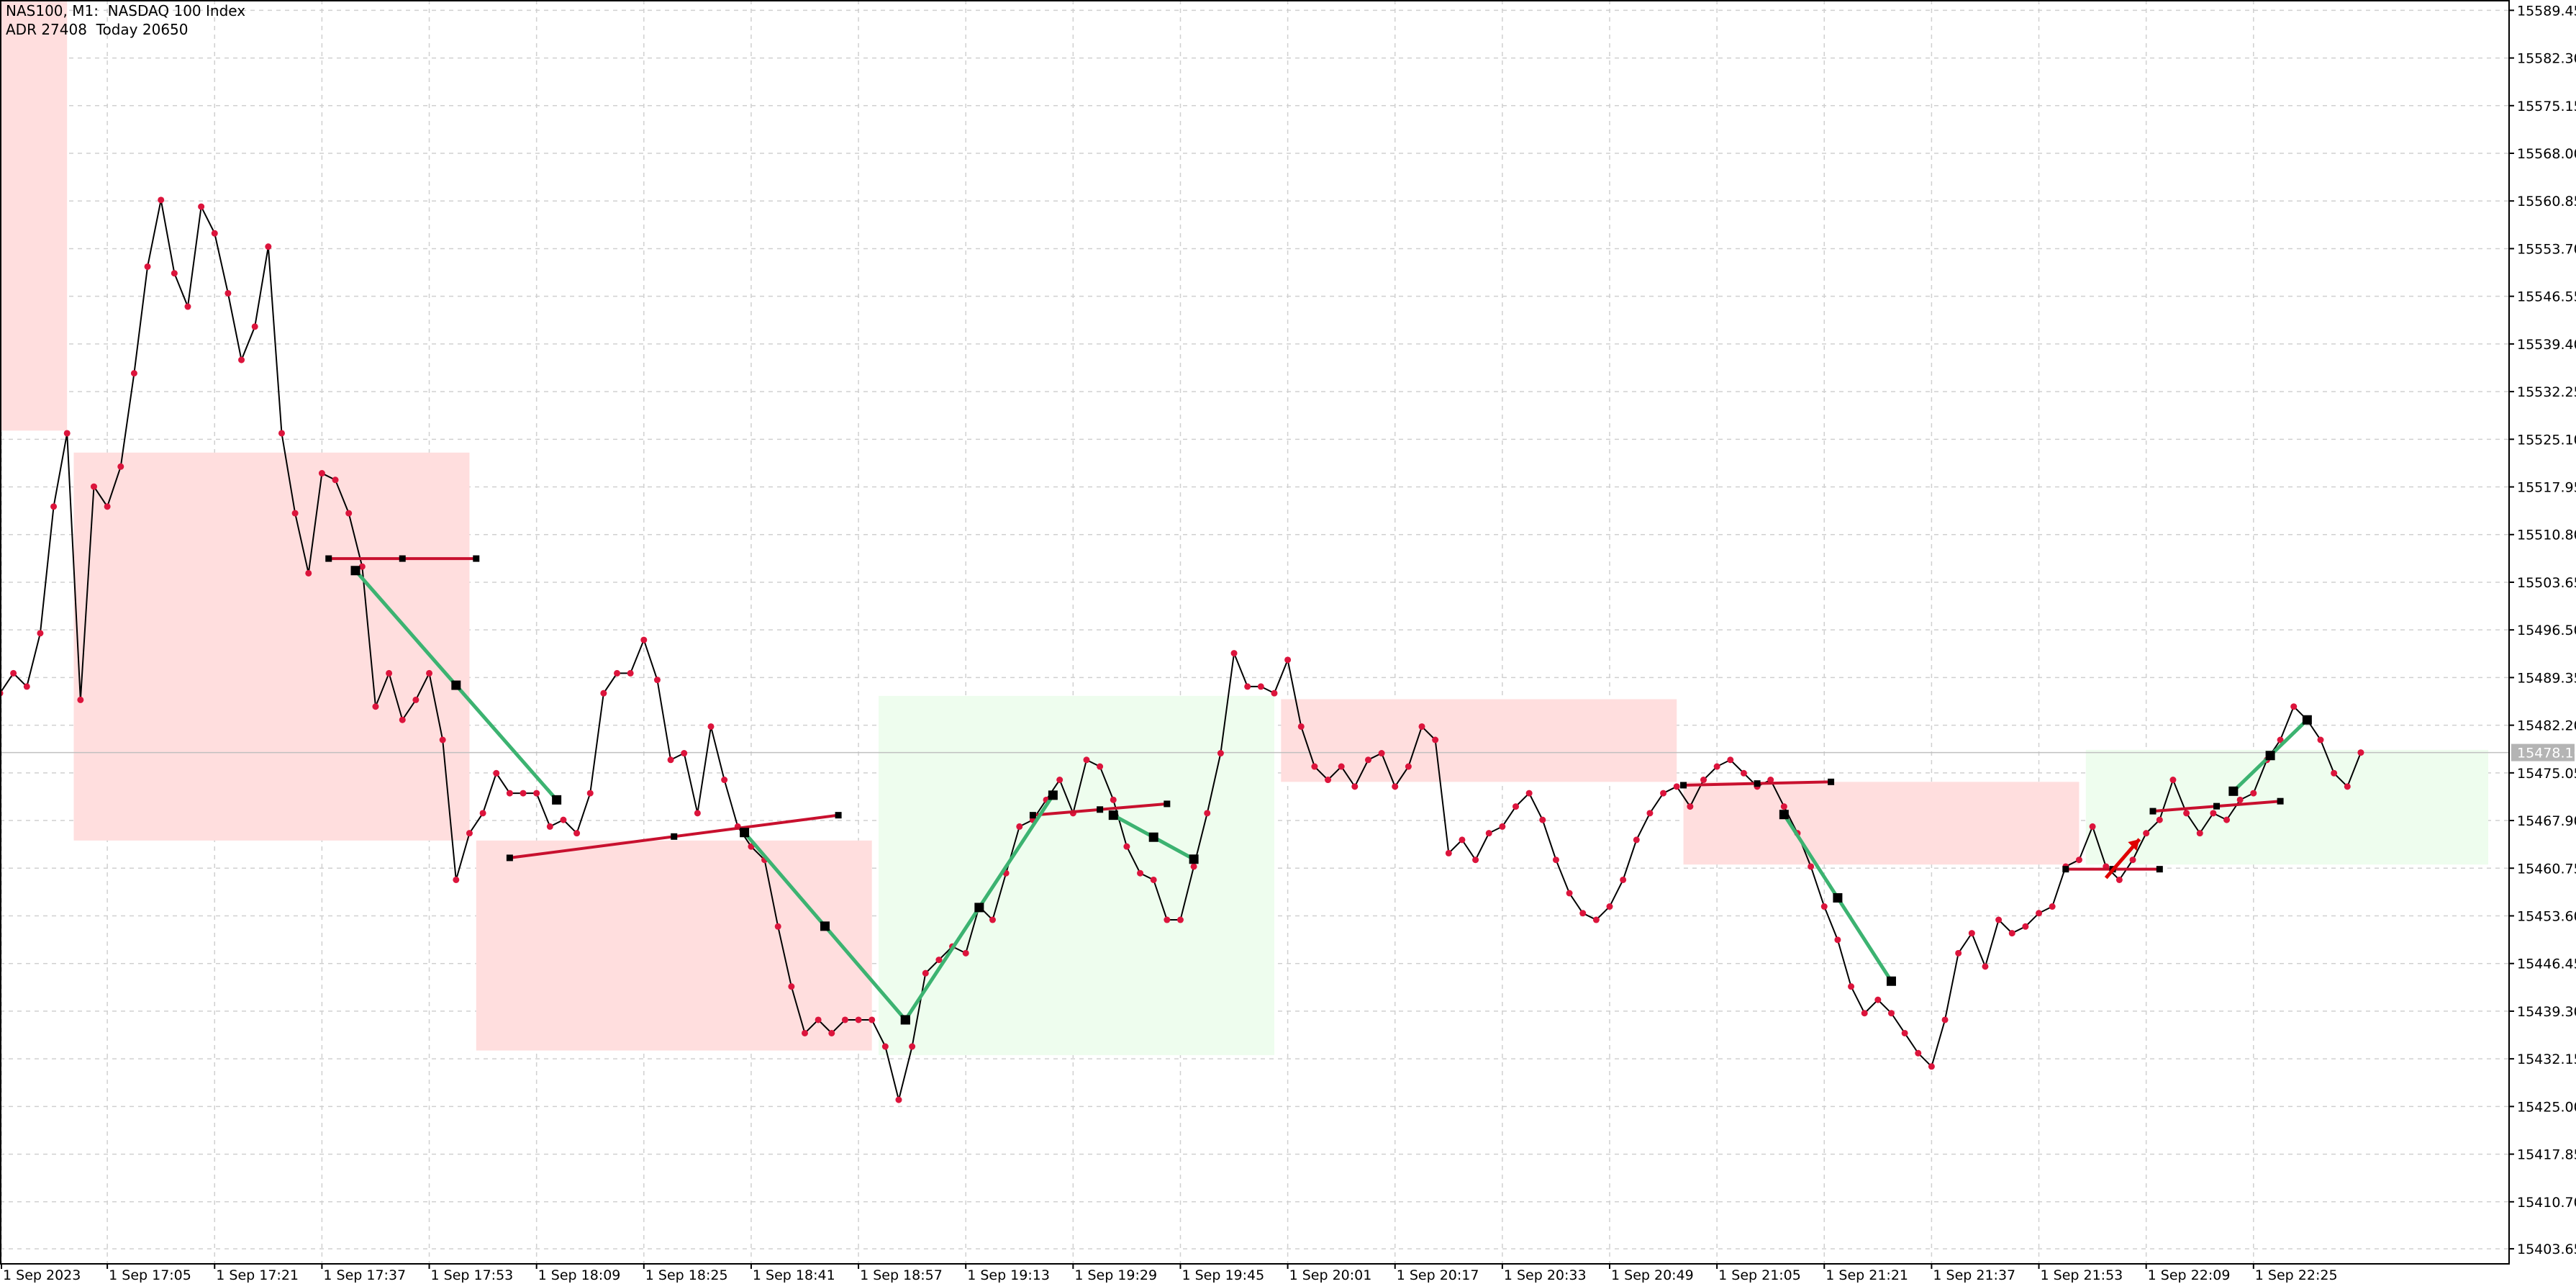 This screenshot has width=2576, height=1284. I want to click on x-tick-label: 1 Sep 18:09, so click(579, 1275).